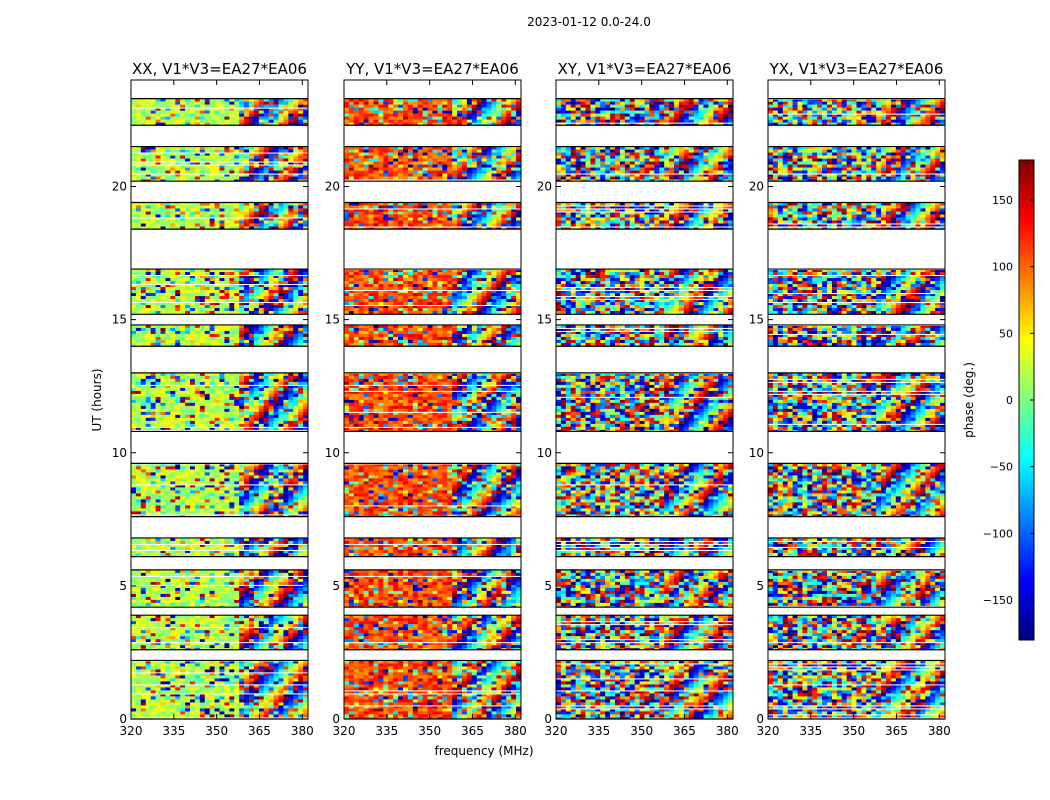 This screenshot has width=1050, height=800. I want to click on panel-title: YY, V1*V3=EA27*EA06, so click(432, 69).